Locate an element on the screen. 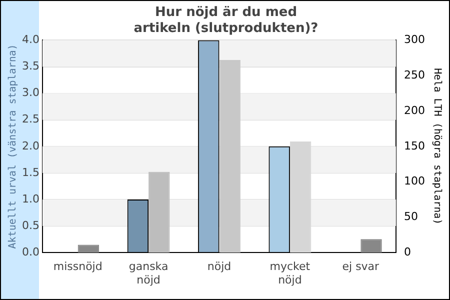 The width and height of the screenshot is (450, 300). y2-tick-label: 0 is located at coordinates (408, 251).